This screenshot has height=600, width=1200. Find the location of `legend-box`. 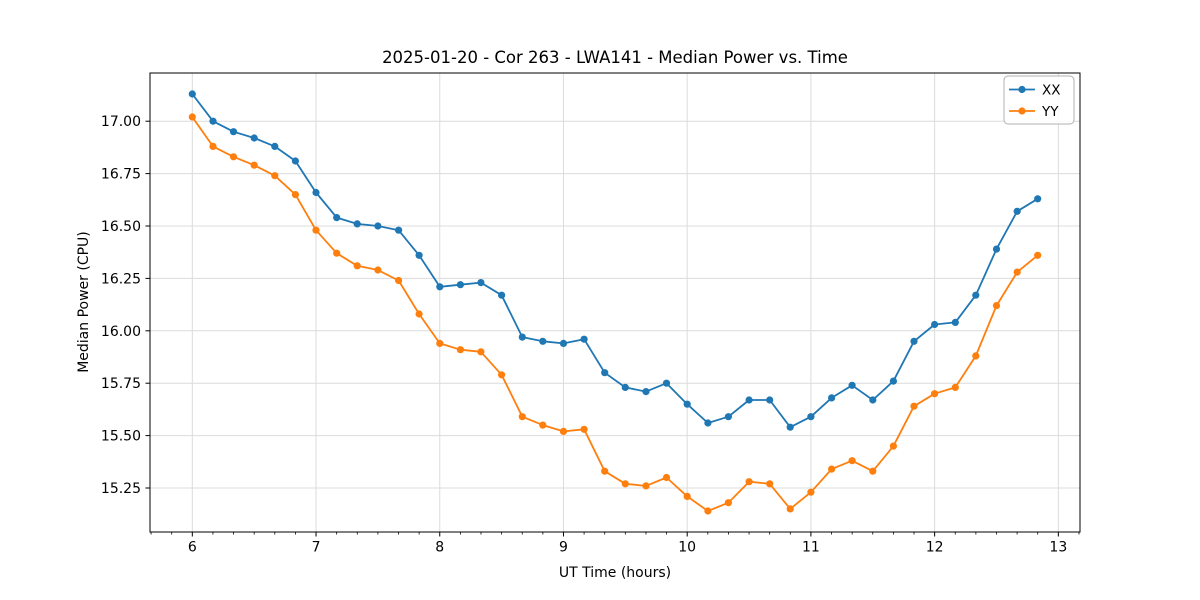

legend-box is located at coordinates (1039, 100).